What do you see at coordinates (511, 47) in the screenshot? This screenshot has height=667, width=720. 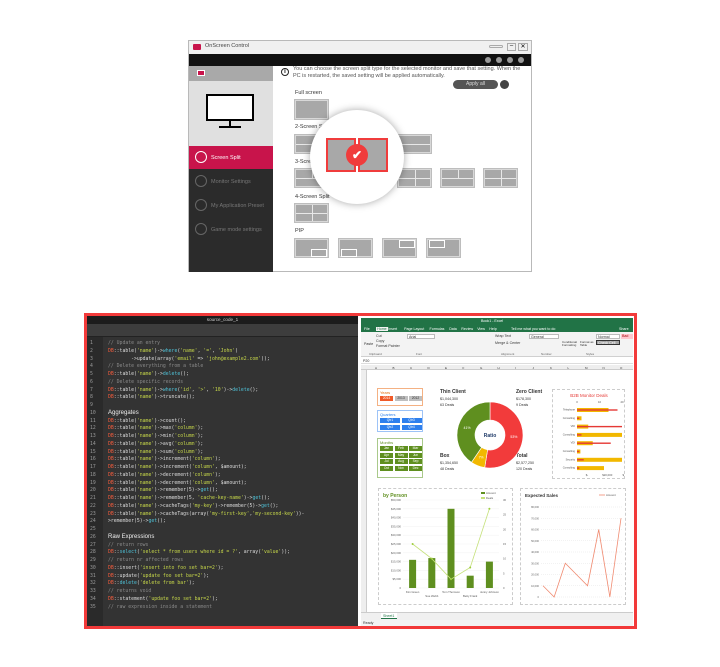 I see `minimize-button: –` at bounding box center [511, 47].